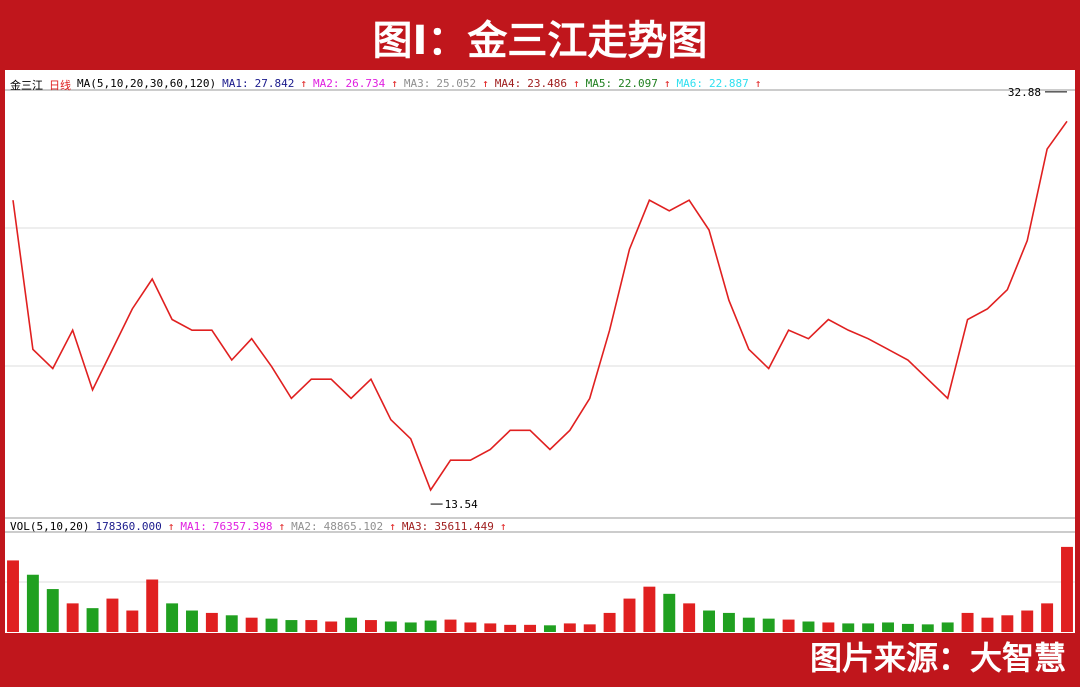 This screenshot has width=1080, height=687. I want to click on ma-value: 23.486, so click(547, 83).